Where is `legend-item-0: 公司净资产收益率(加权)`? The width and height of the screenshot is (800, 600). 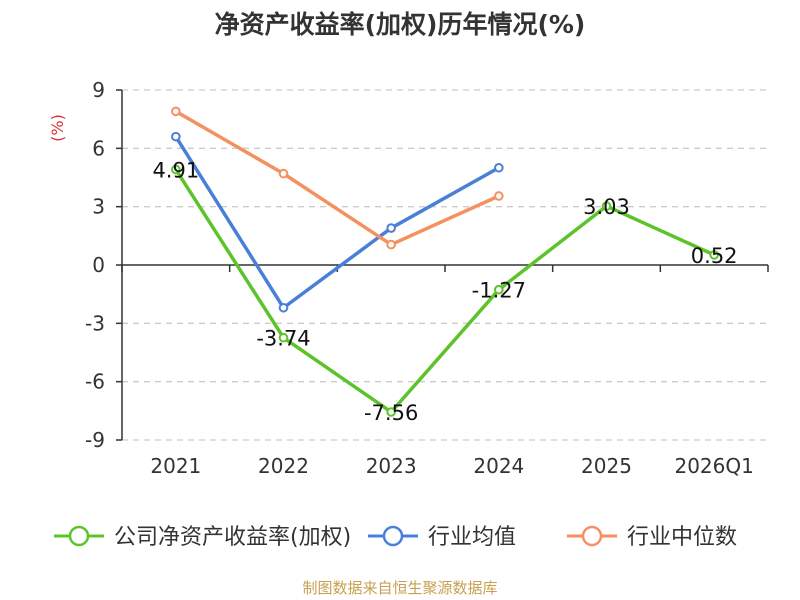 legend-item-0: 公司净资产收益率(加权) is located at coordinates (202, 537).